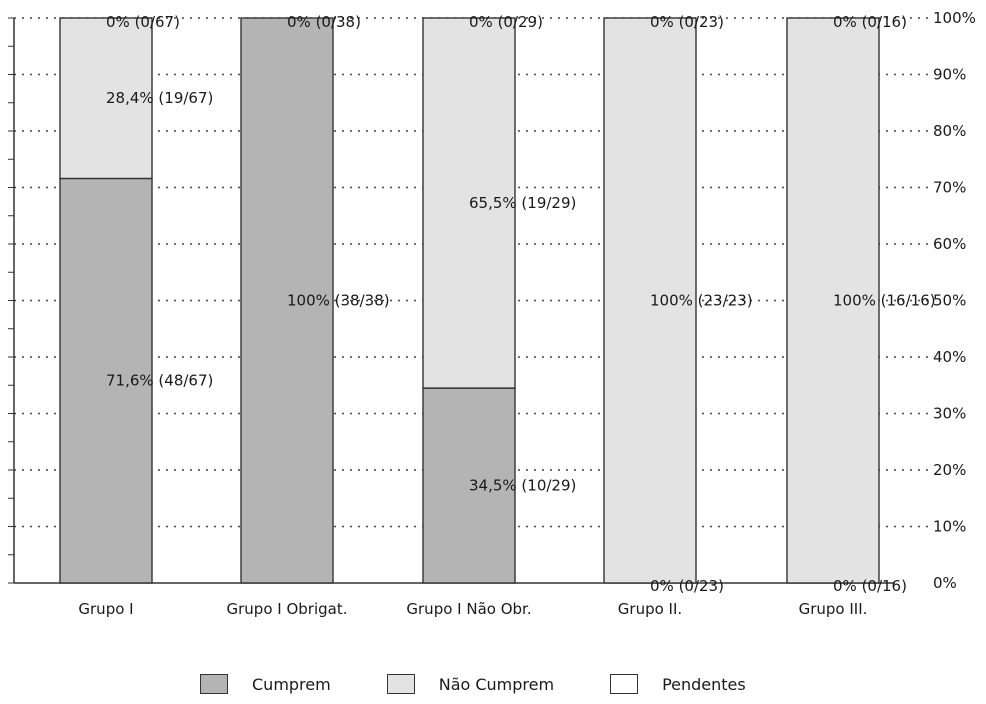 The height and width of the screenshot is (704, 986). What do you see at coordinates (324, 22) in the screenshot?
I see `data-label: 0% (0/38)` at bounding box center [324, 22].